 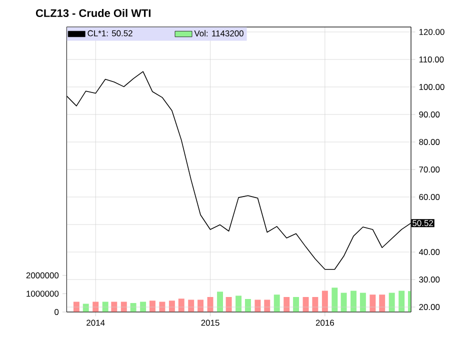 I want to click on x-tick-label: 2014, so click(x=95, y=323).